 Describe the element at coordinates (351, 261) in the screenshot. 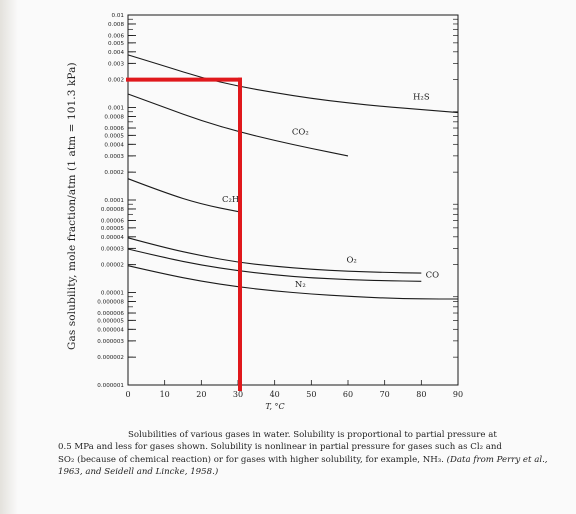

I see `series-o-label: O₂` at that location.